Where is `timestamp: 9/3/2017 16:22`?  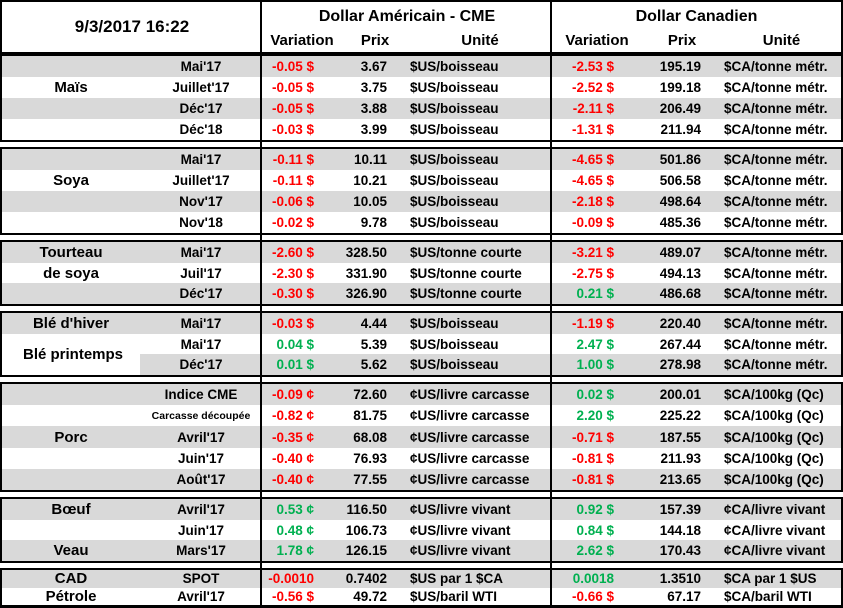 timestamp: 9/3/2017 16:22 is located at coordinates (132, 26).